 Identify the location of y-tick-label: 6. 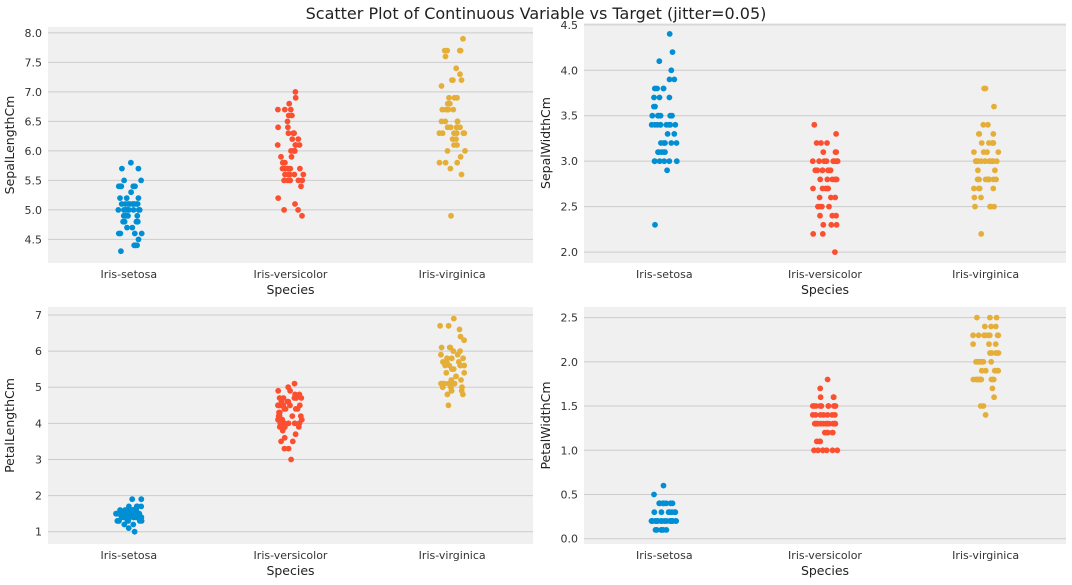
(38, 351).